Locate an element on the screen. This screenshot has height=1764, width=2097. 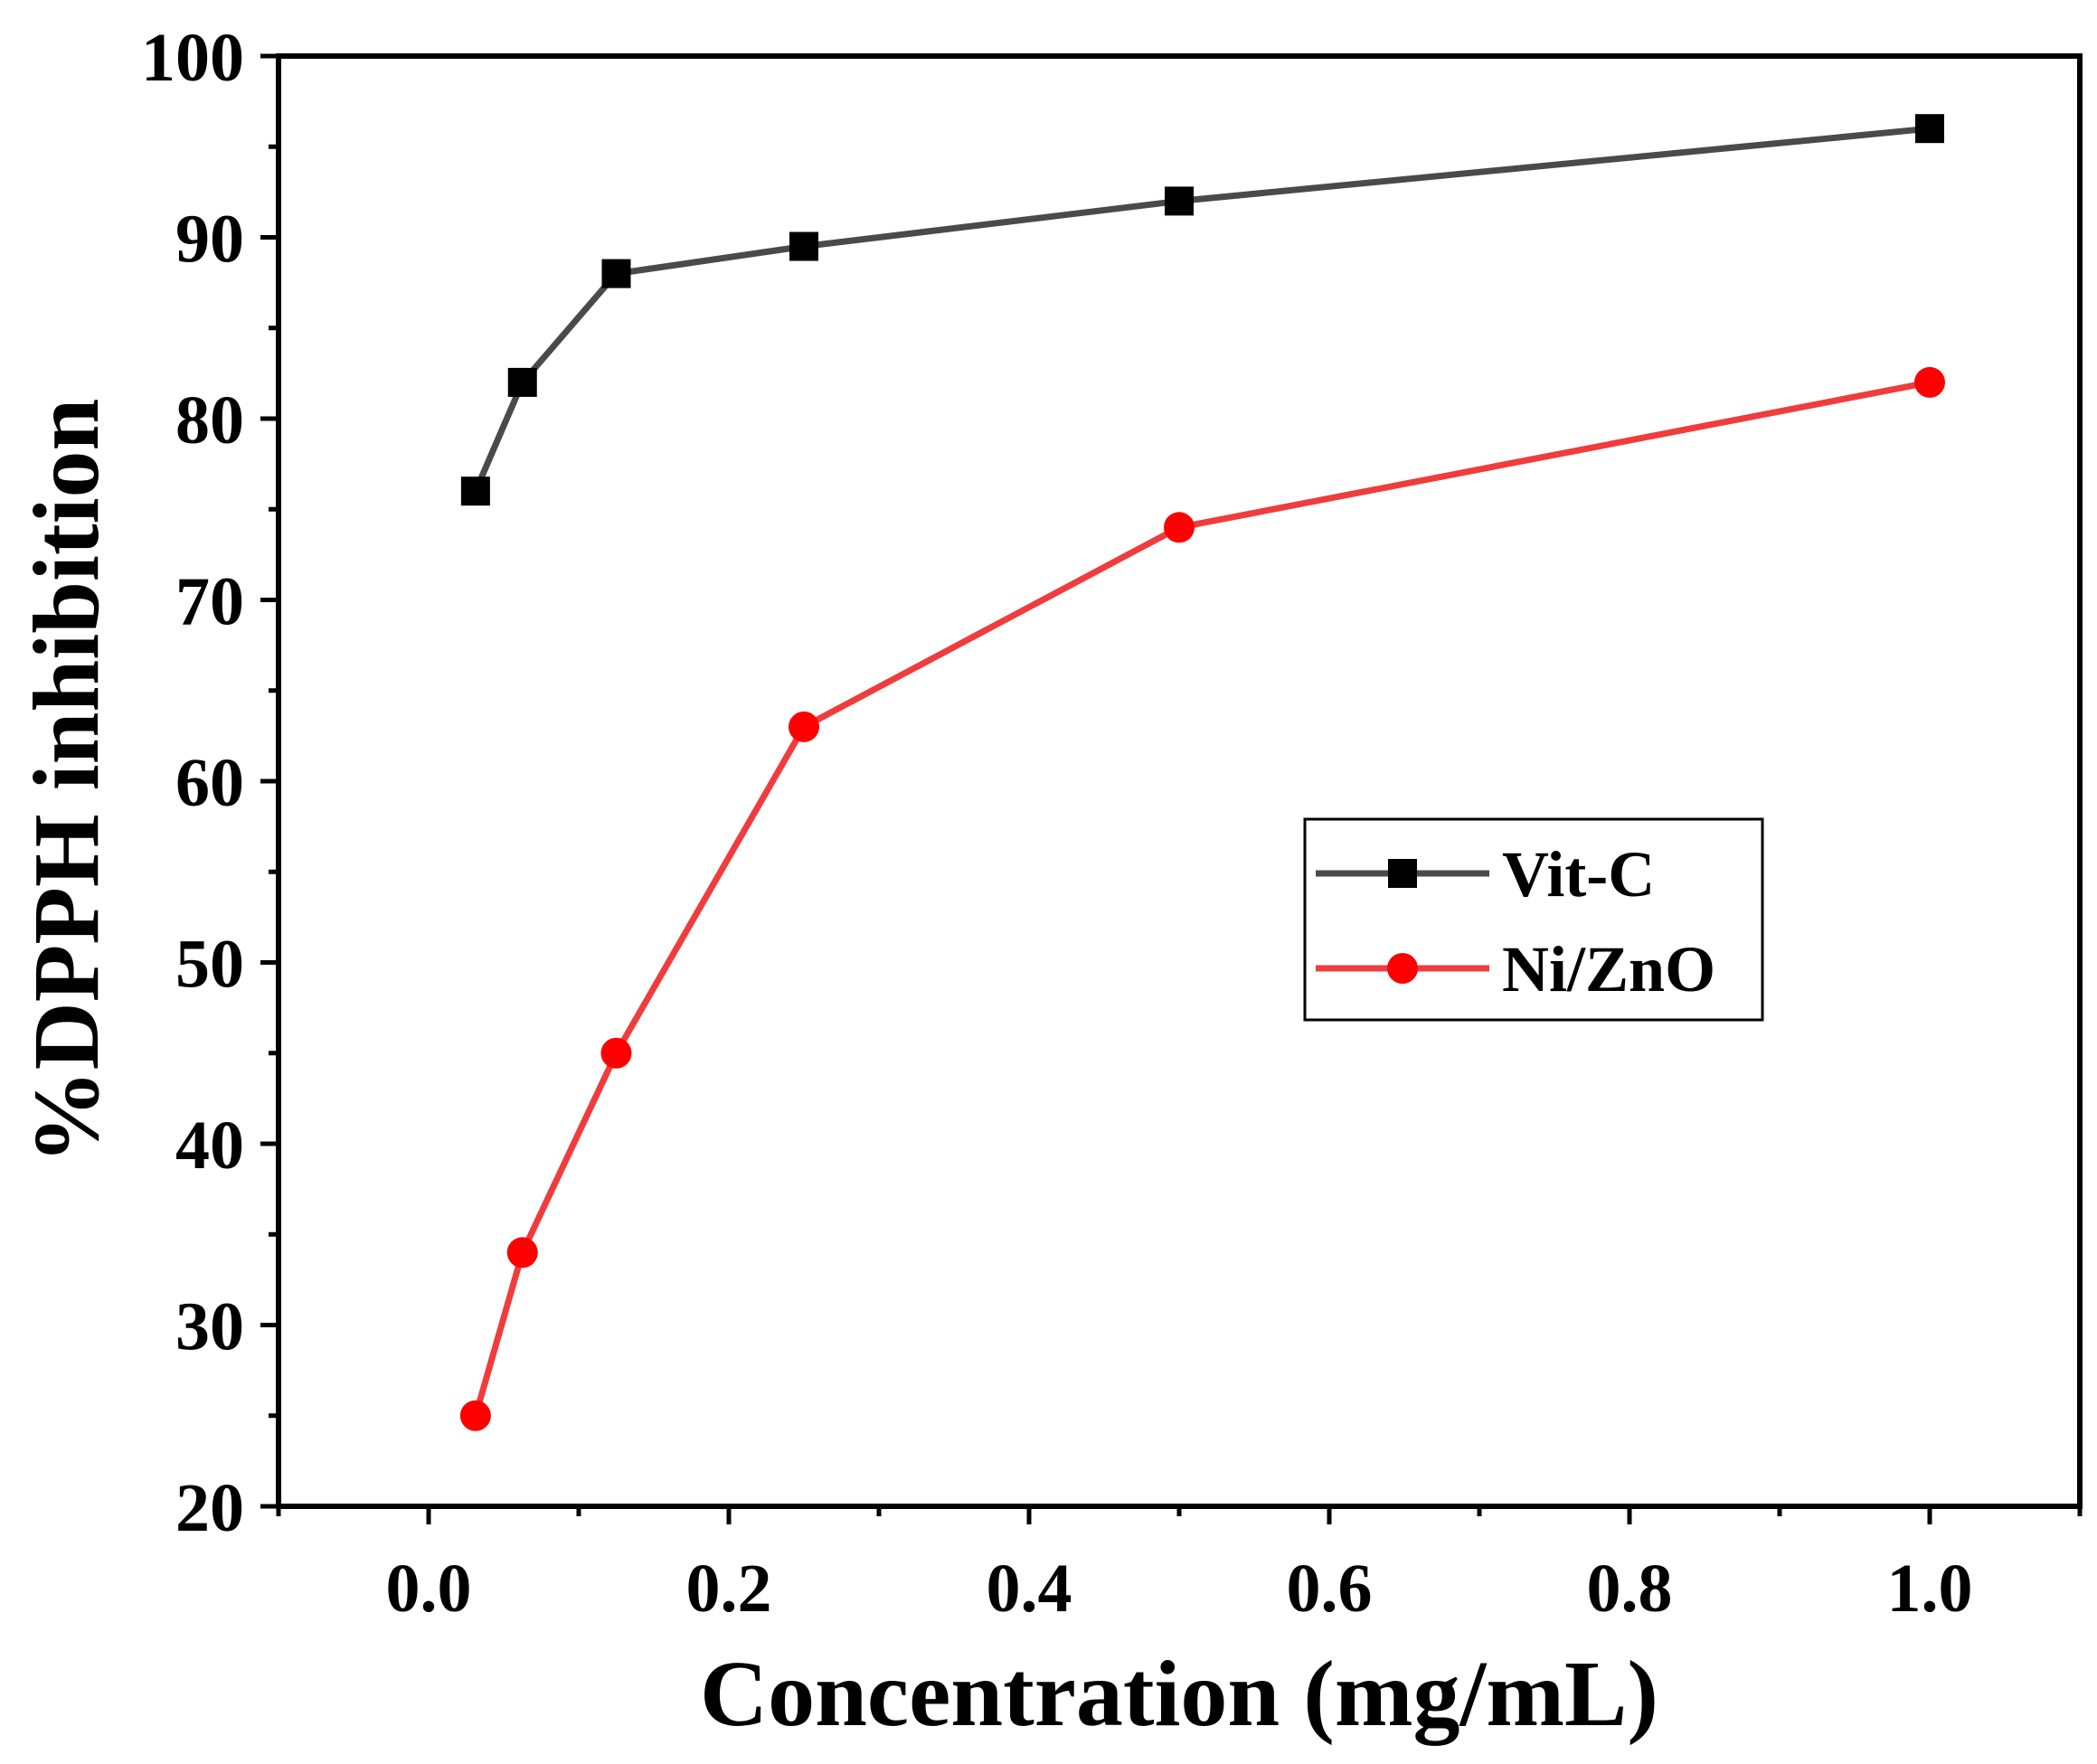
series-line-vit-c is located at coordinates (1201, 309).